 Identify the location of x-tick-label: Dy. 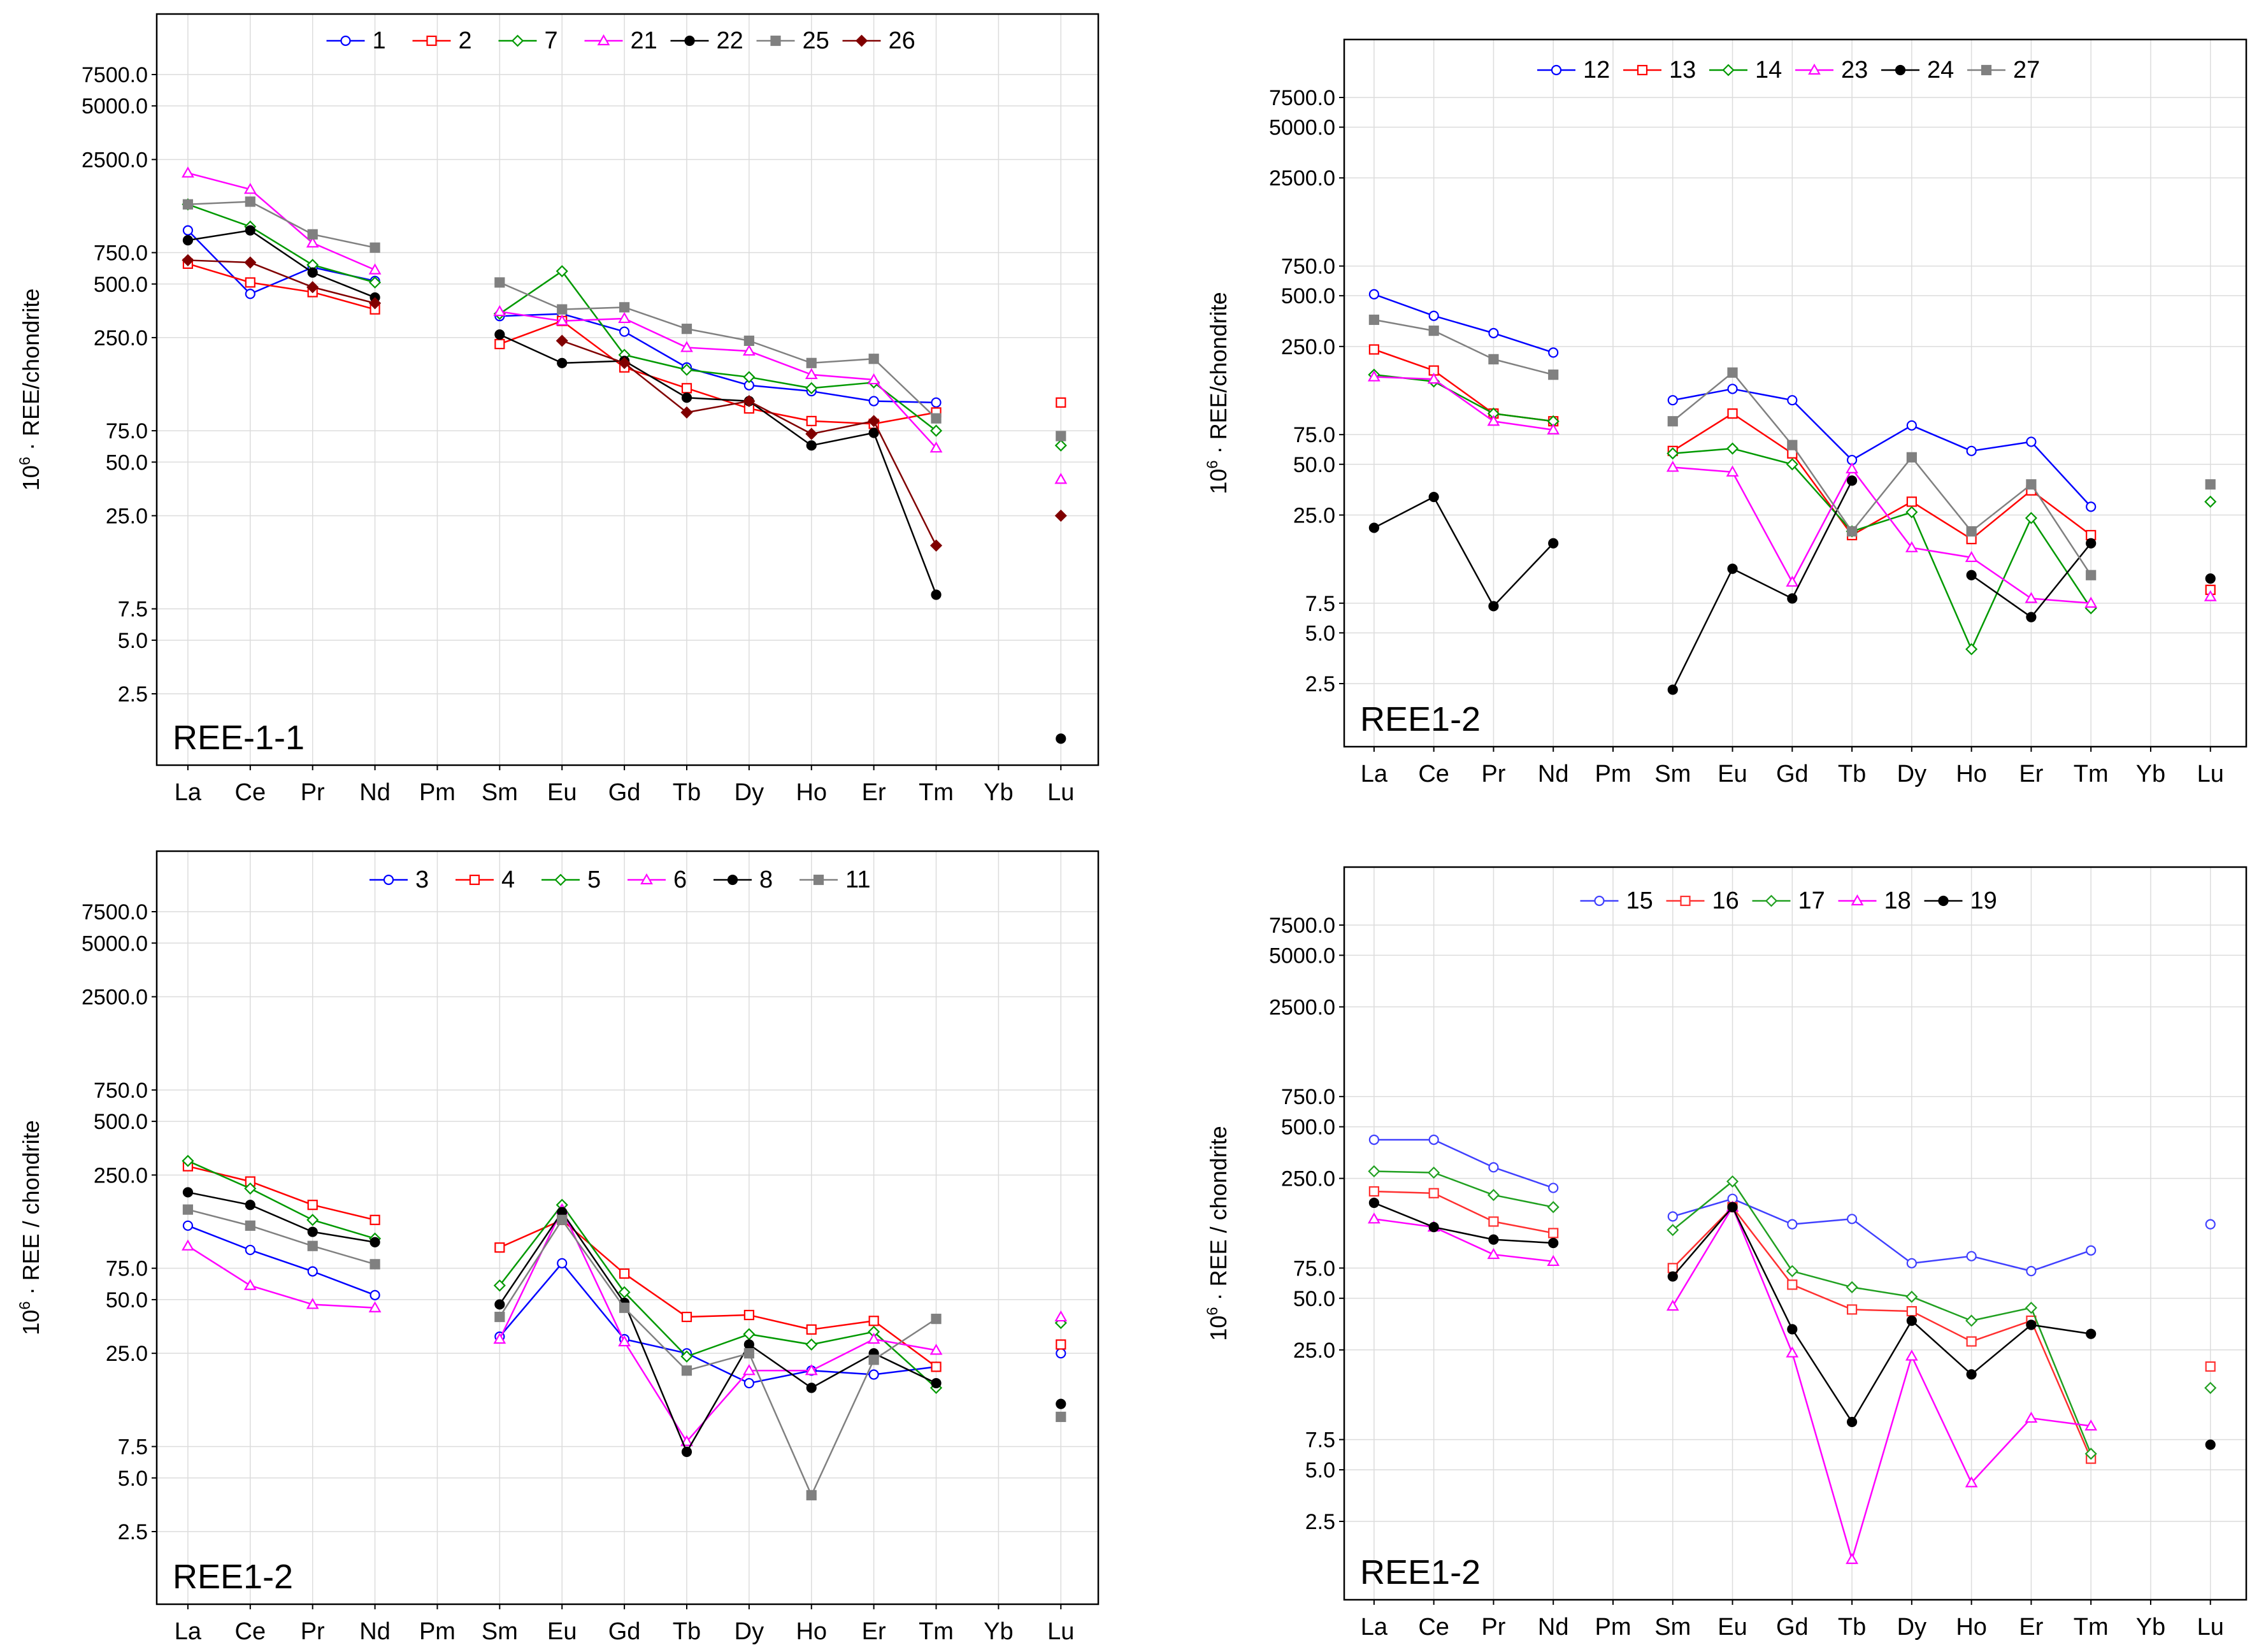
(1911, 1627).